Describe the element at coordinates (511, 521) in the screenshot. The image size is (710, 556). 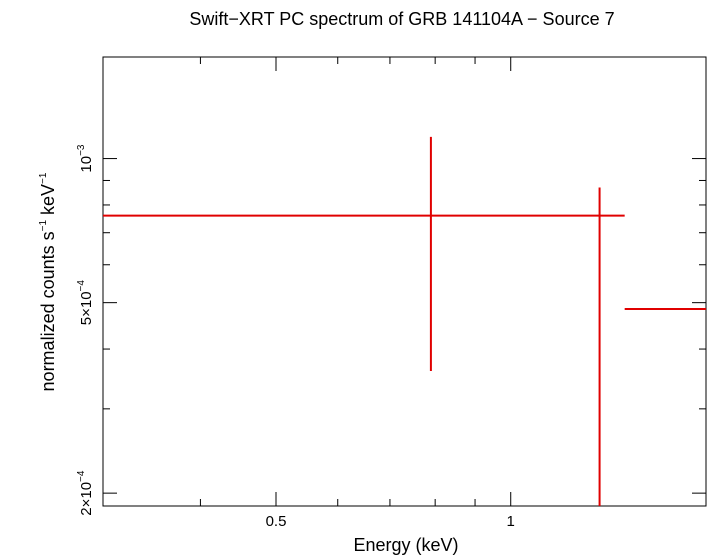
I see `x-tick-label: 1` at that location.